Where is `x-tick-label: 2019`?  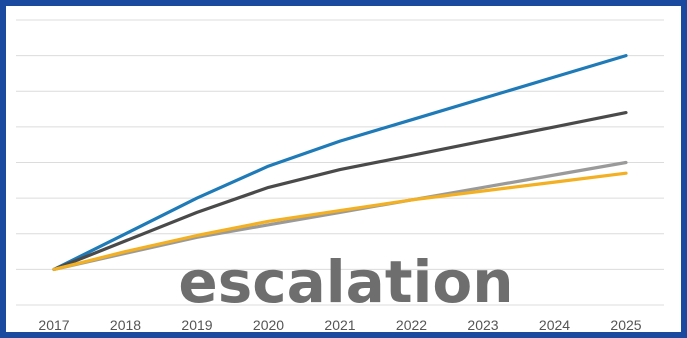 x-tick-label: 2019 is located at coordinates (196, 325).